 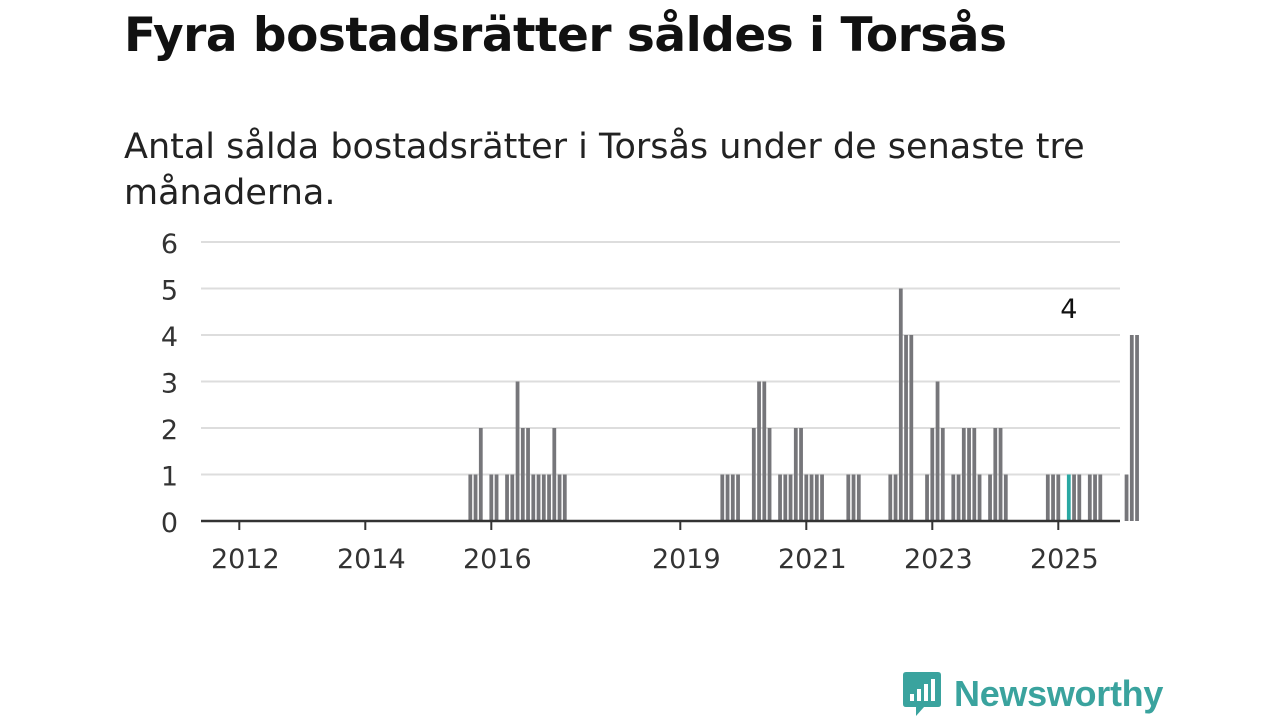 I want to click on highlight-value-label: 4, so click(x=1068, y=309).